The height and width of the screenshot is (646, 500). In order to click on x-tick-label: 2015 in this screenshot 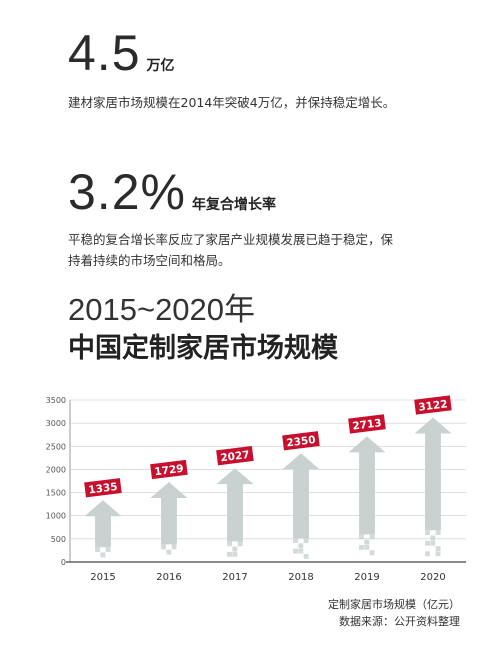, I will do `click(102, 577)`.